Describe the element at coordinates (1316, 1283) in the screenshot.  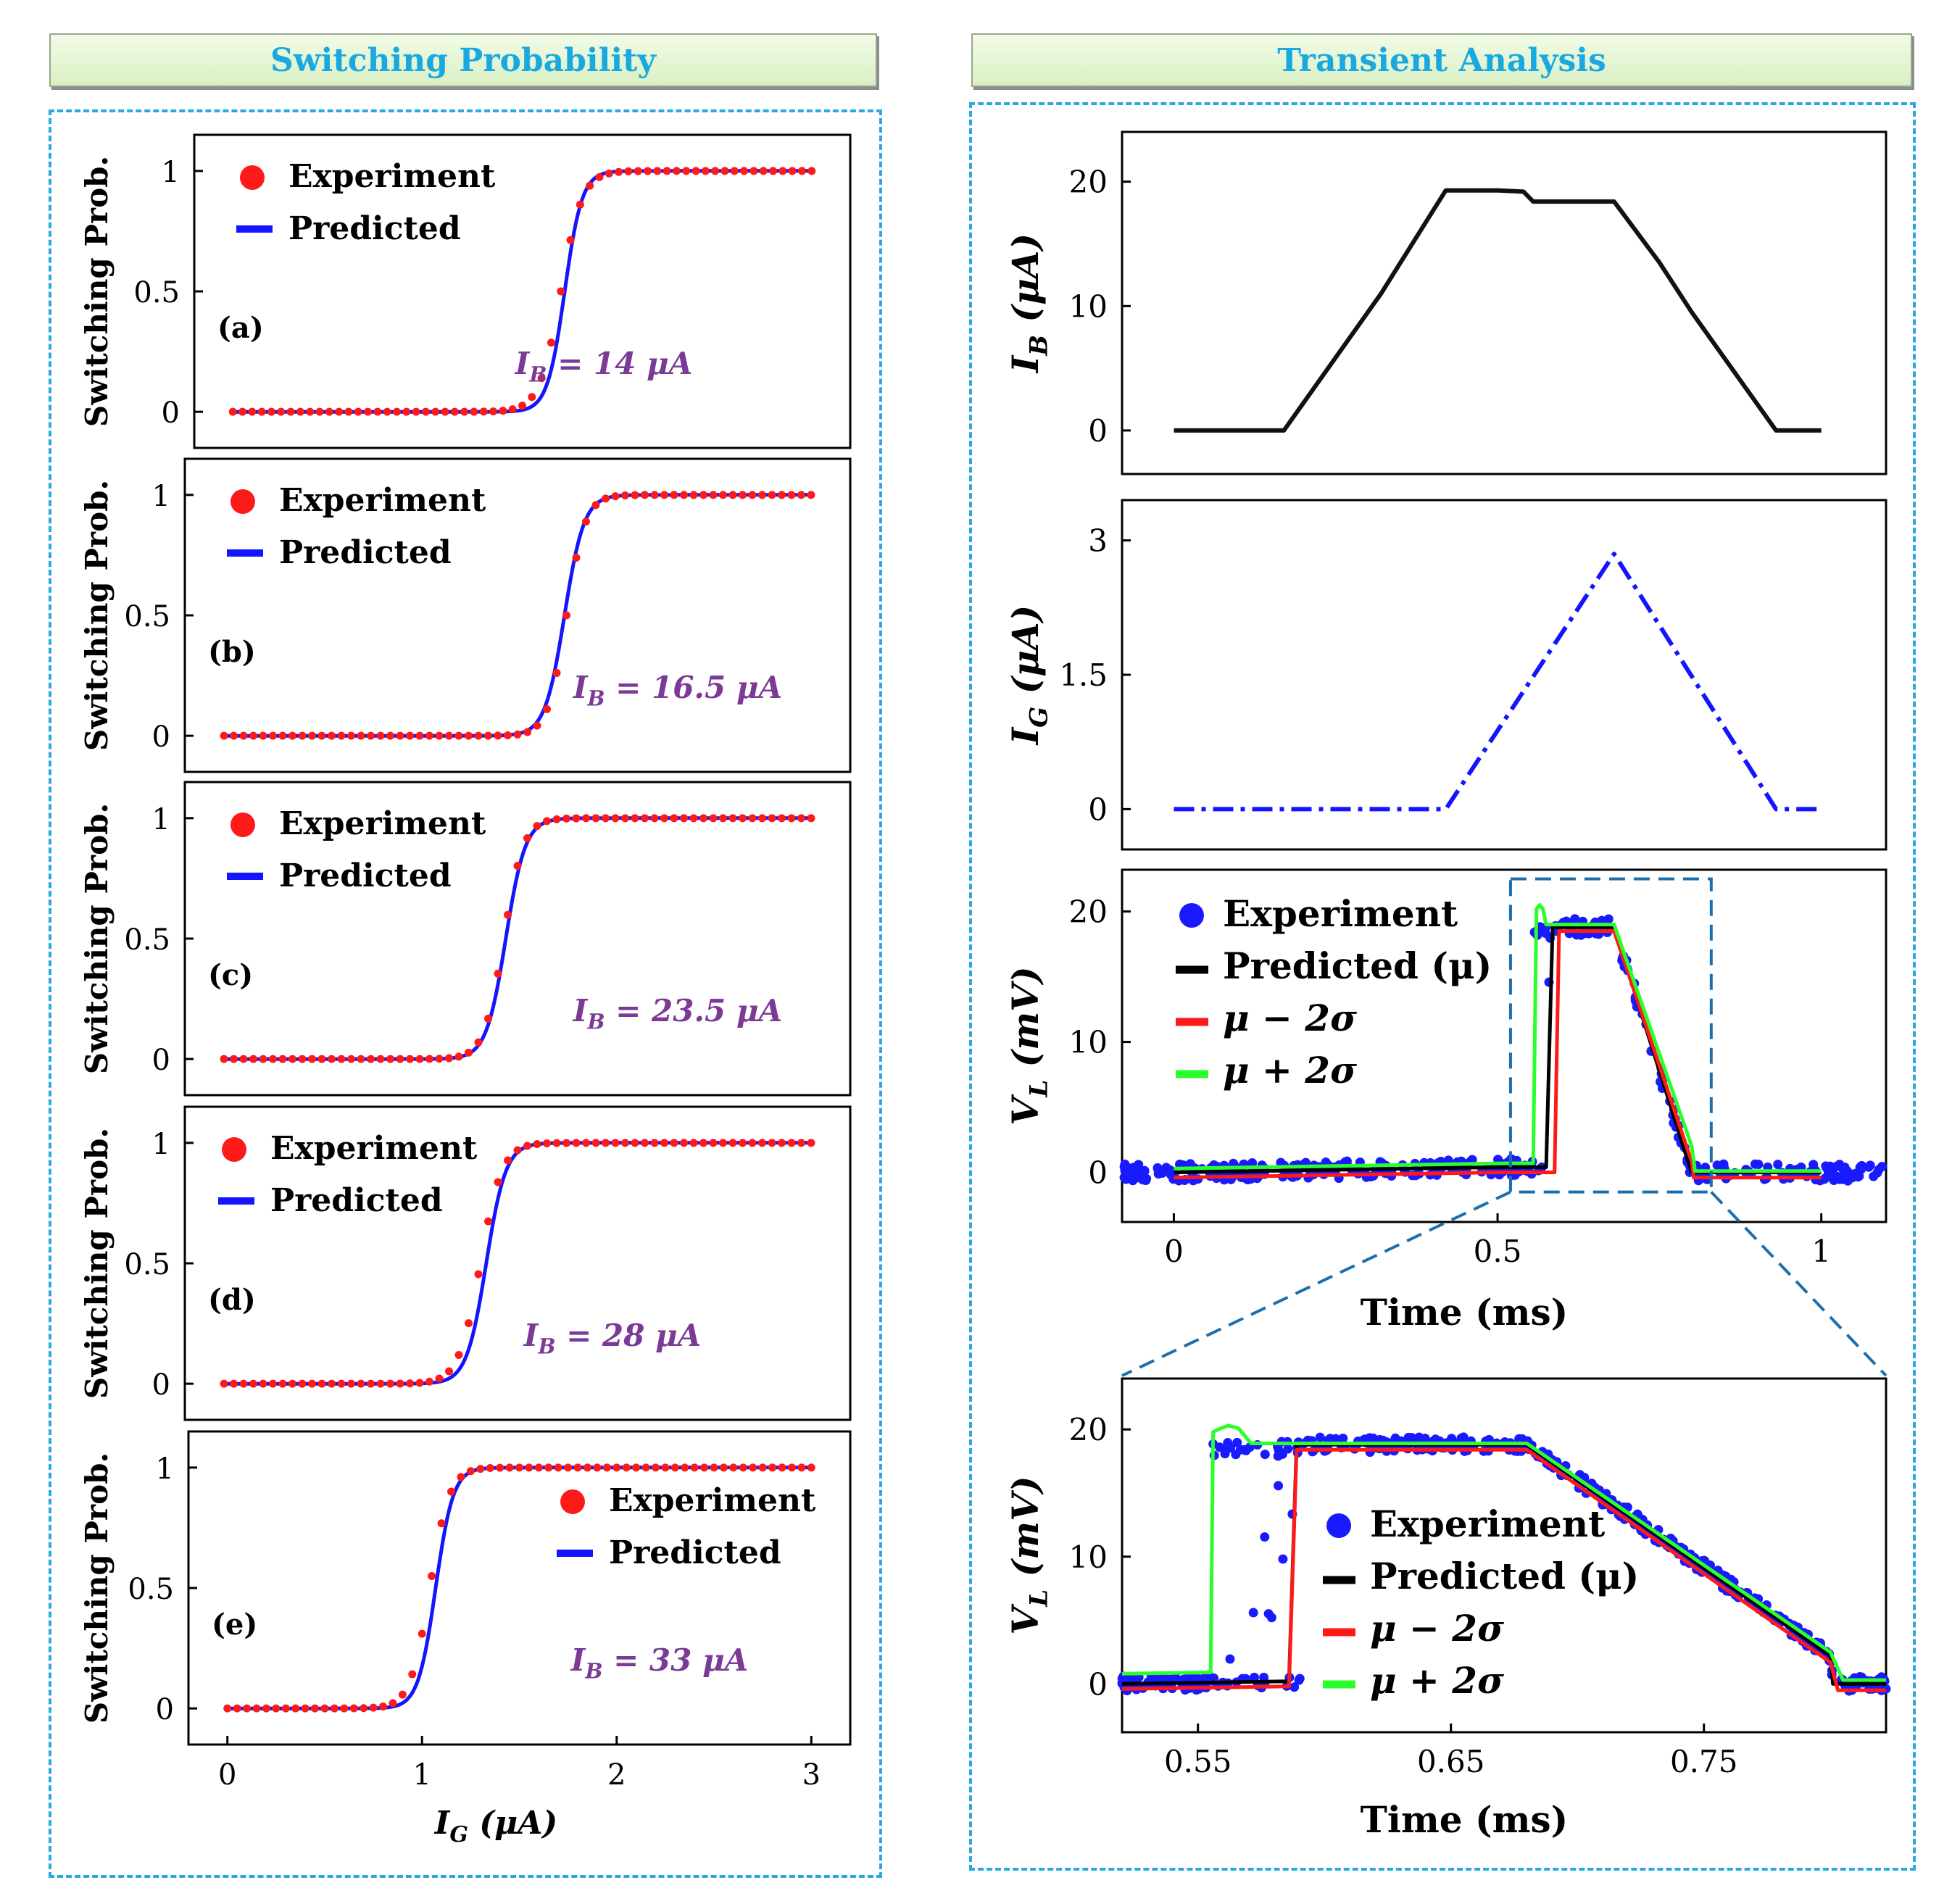
I see `zoom-connector-left` at that location.